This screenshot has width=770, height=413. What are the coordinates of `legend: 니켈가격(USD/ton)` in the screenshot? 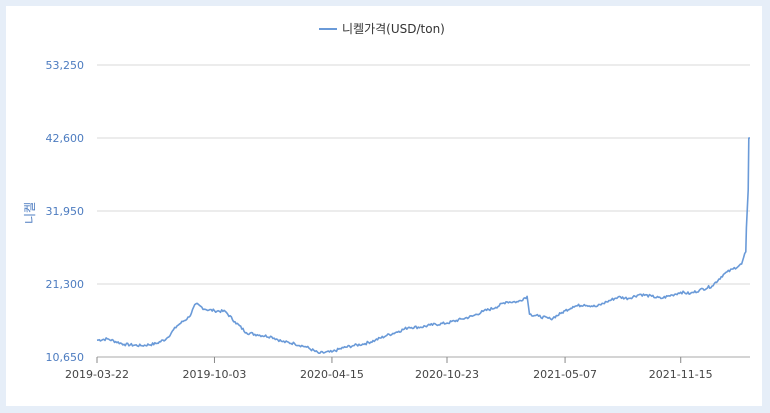 It's located at (382, 29).